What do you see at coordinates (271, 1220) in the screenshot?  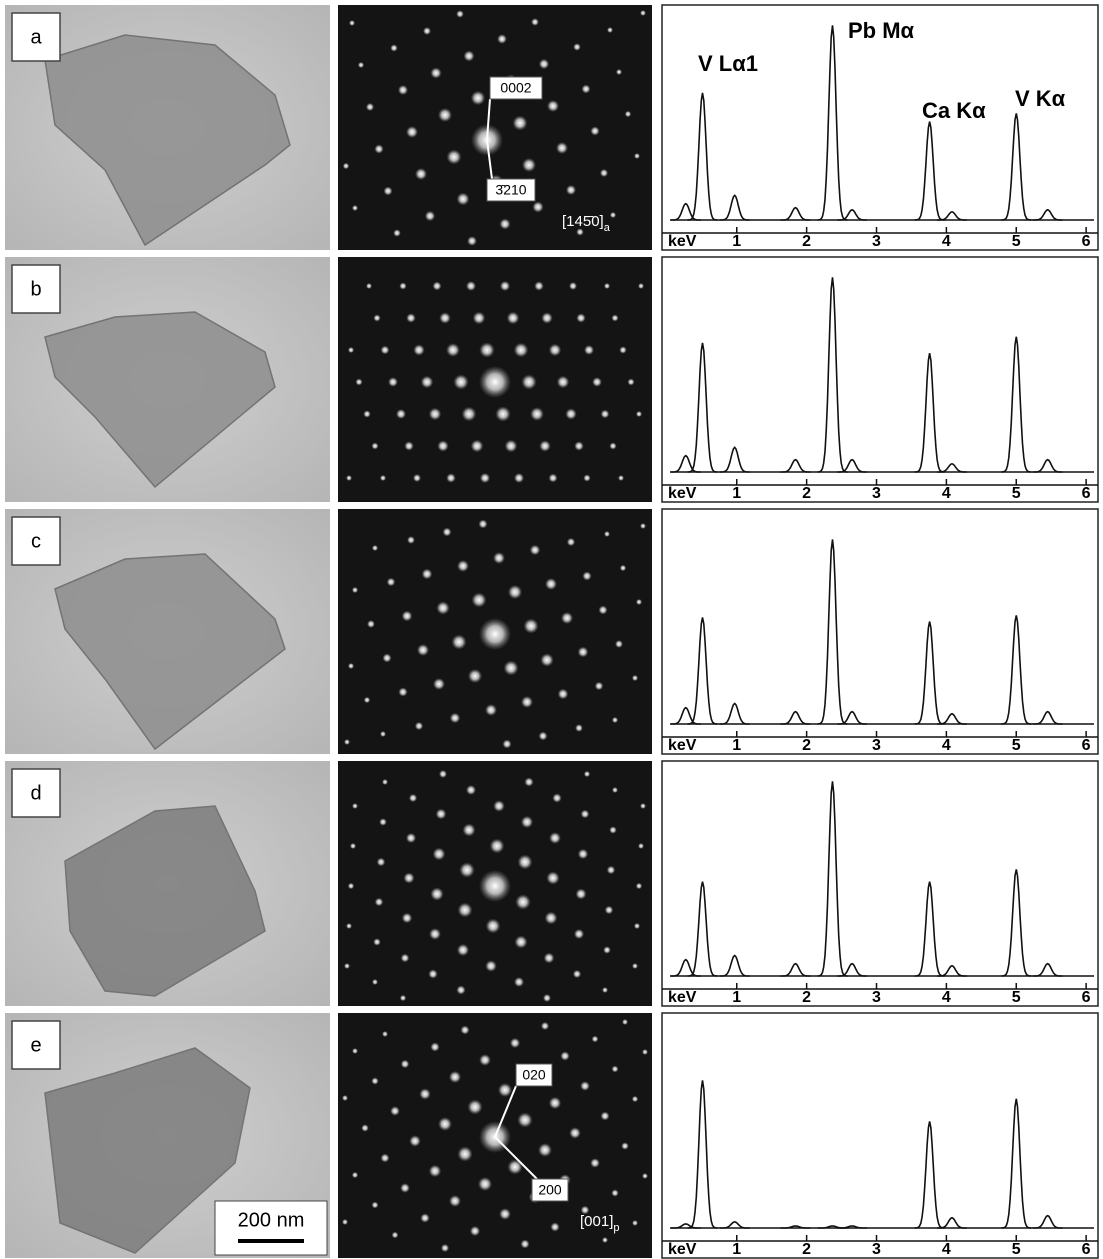 I see `scale-bar-label: 200 nm` at bounding box center [271, 1220].